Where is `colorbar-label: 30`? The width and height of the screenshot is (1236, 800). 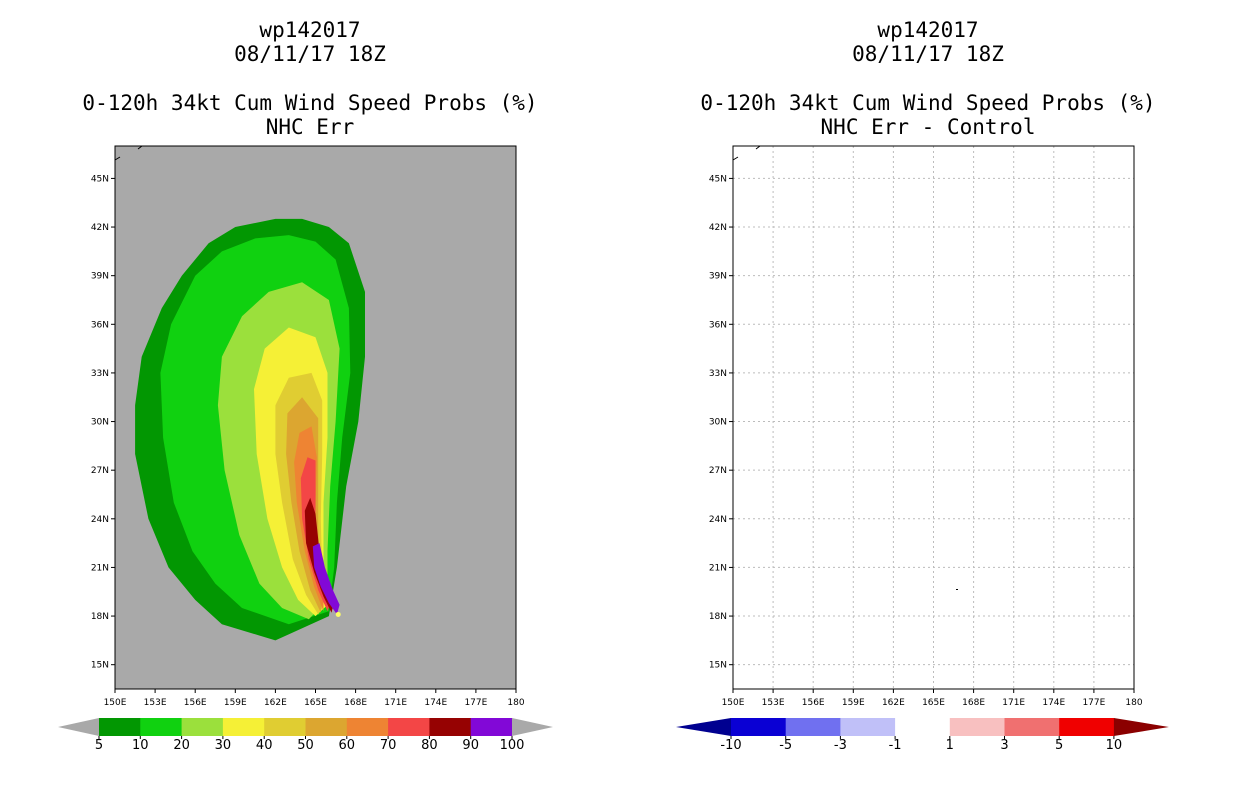
colorbar-label: 30 is located at coordinates (223, 745).